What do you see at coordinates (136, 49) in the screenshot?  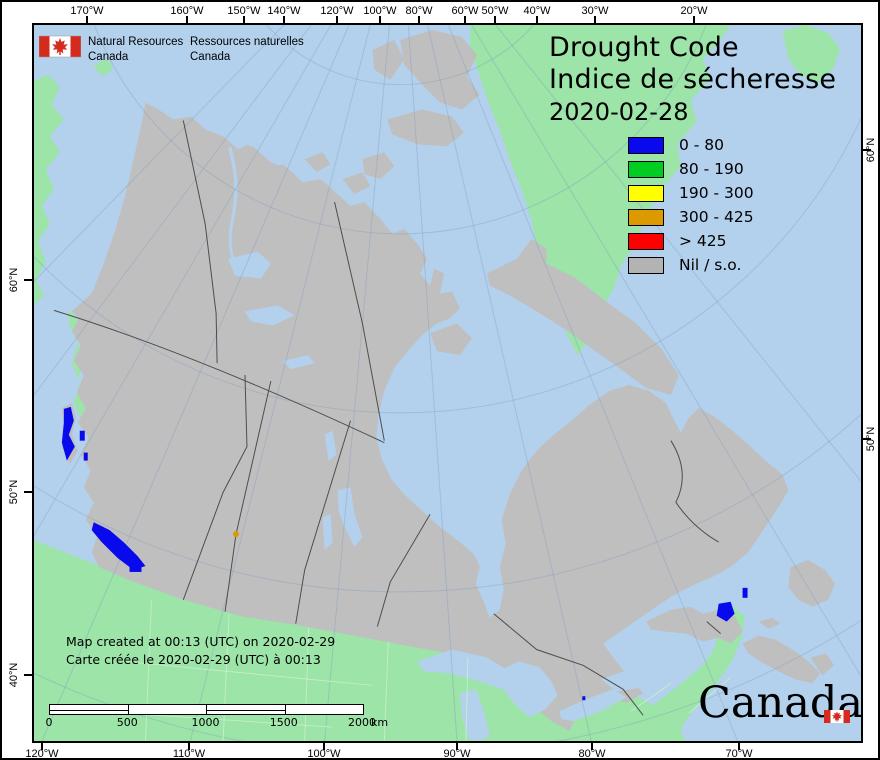 I see `logo-text-english: Natural Resources Canada` at bounding box center [136, 49].